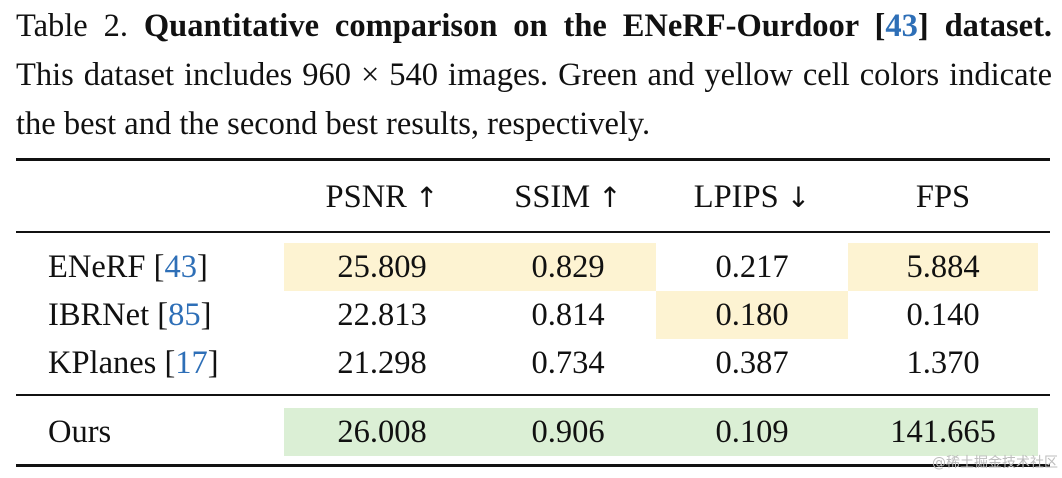 Image resolution: width=1062 pixels, height=478 pixels. I want to click on table-header-rule, so click(533, 232).